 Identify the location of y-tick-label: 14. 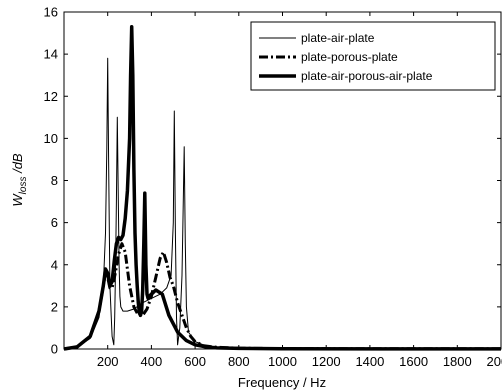
(51, 54).